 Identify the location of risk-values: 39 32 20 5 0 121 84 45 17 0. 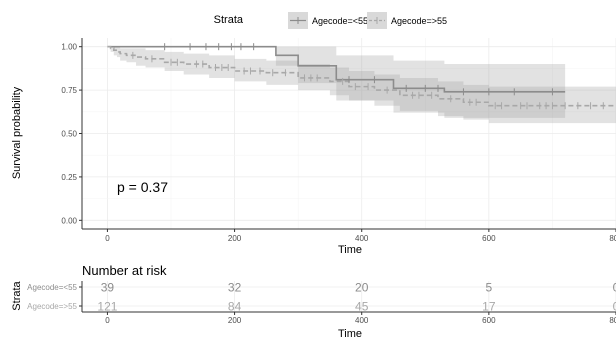
(356, 297).